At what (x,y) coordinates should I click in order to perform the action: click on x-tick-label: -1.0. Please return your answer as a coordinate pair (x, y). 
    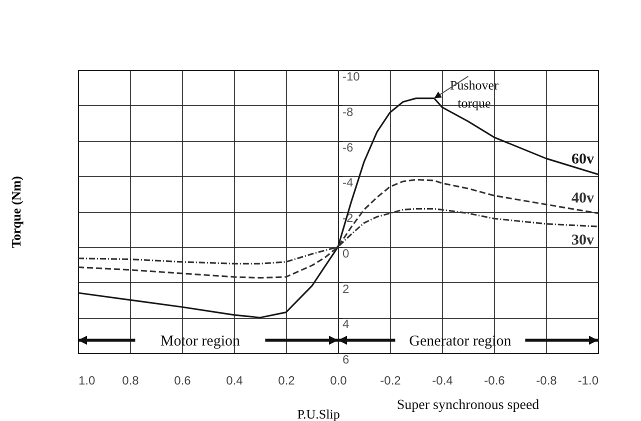
    Looking at the image, I should click on (588, 381).